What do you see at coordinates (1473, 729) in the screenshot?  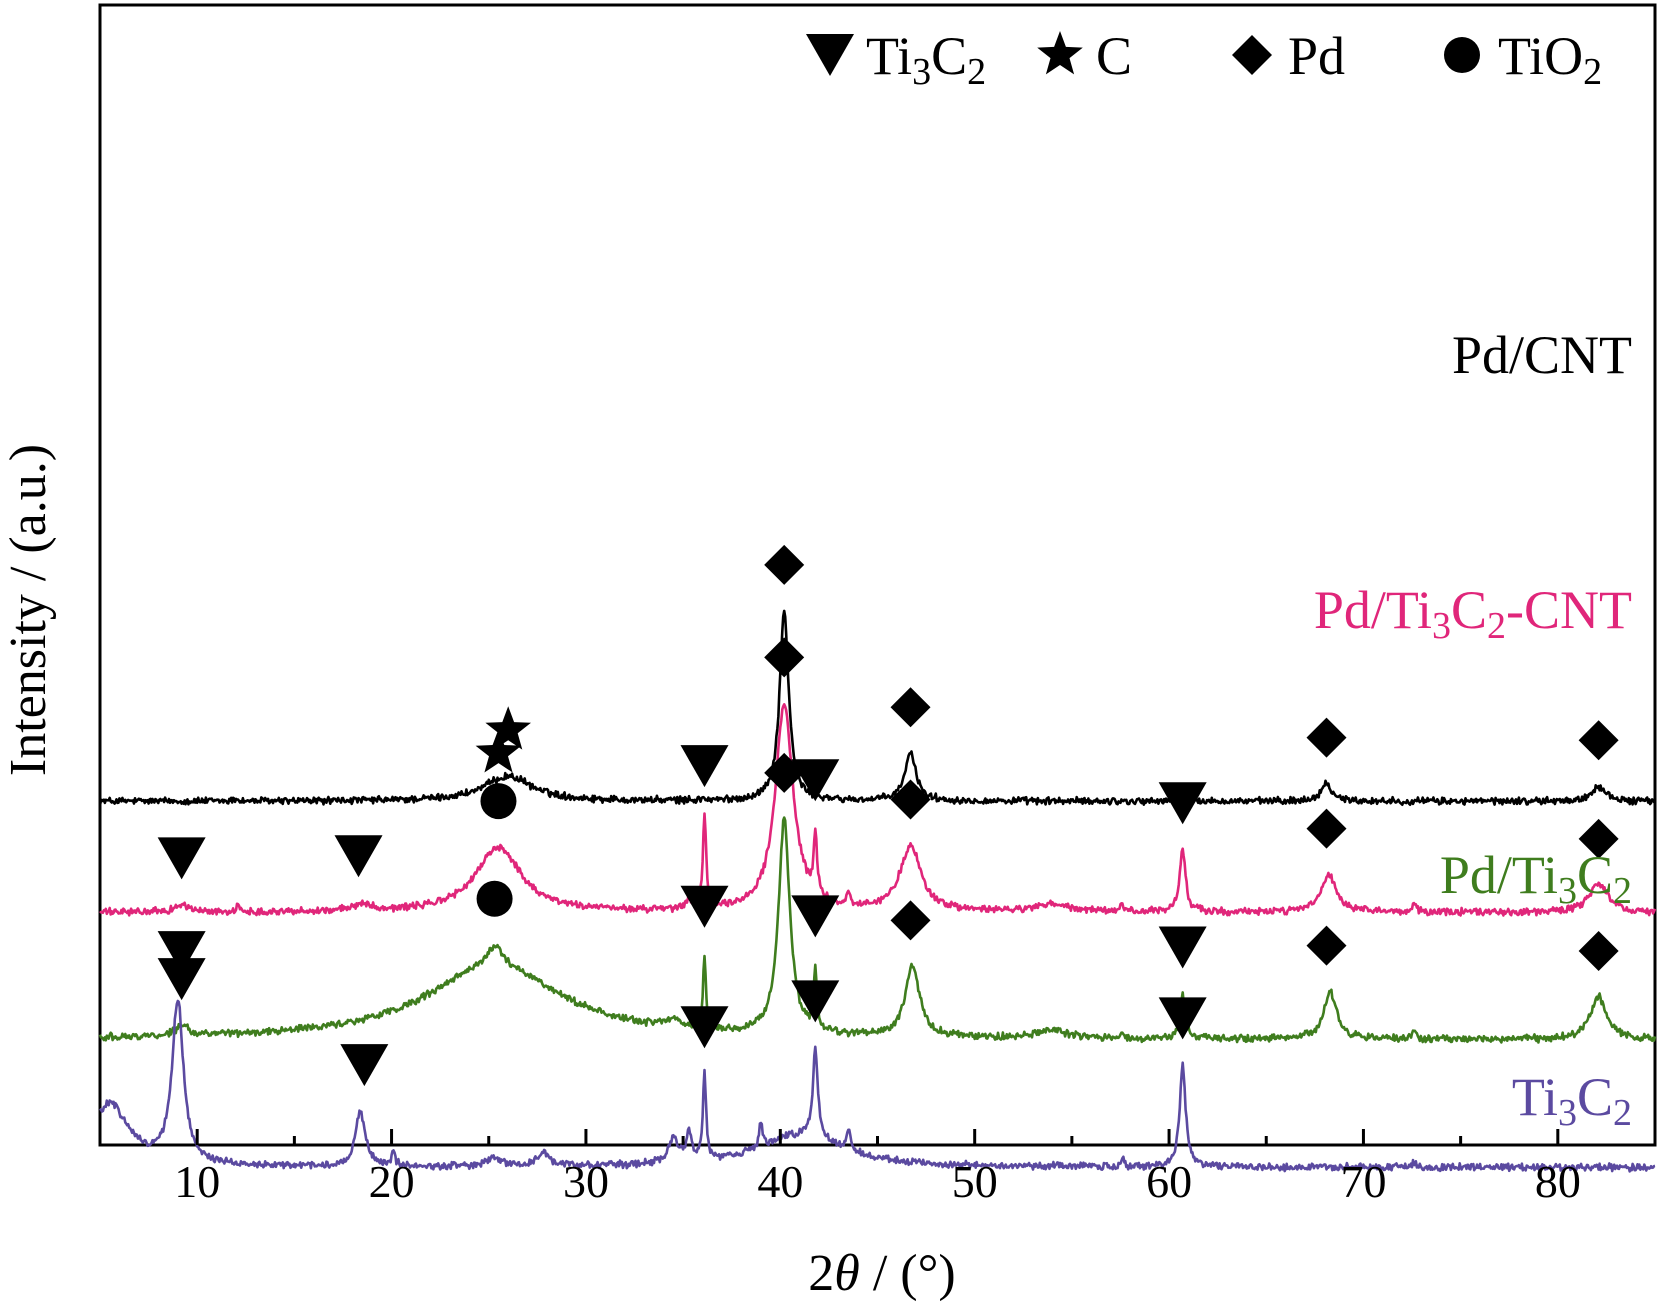 I see `series-label-layer: Pd/CNT Pd/Ti3​C2​-CNT Pd/Ti3​C2​ Ti3​C2​` at bounding box center [1473, 729].